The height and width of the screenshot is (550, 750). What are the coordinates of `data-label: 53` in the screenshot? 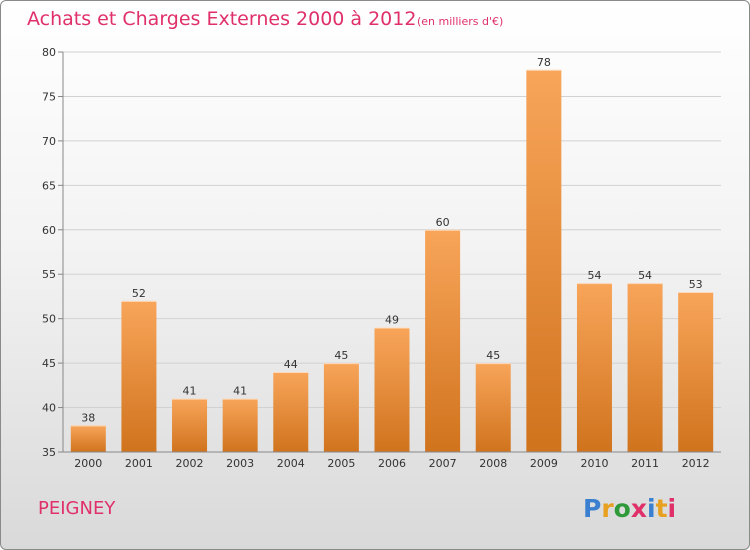 It's located at (696, 284).